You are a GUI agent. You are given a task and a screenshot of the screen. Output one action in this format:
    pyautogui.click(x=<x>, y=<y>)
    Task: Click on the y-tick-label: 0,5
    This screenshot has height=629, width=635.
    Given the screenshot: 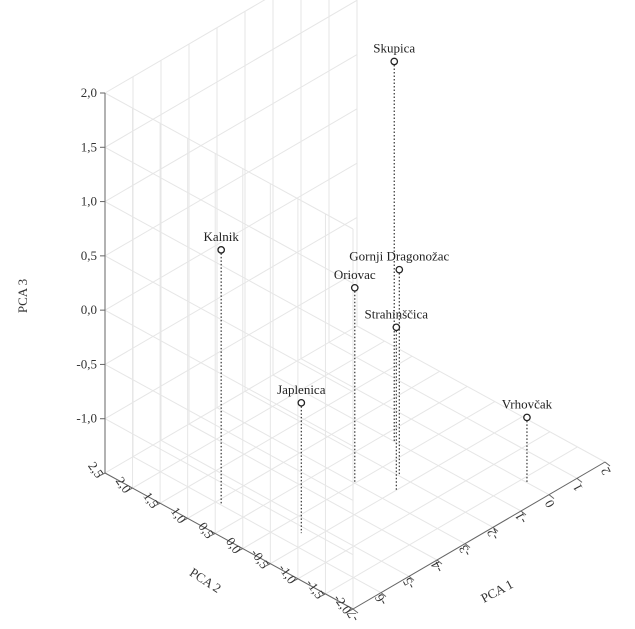 What is the action you would take?
    pyautogui.click(x=206, y=530)
    